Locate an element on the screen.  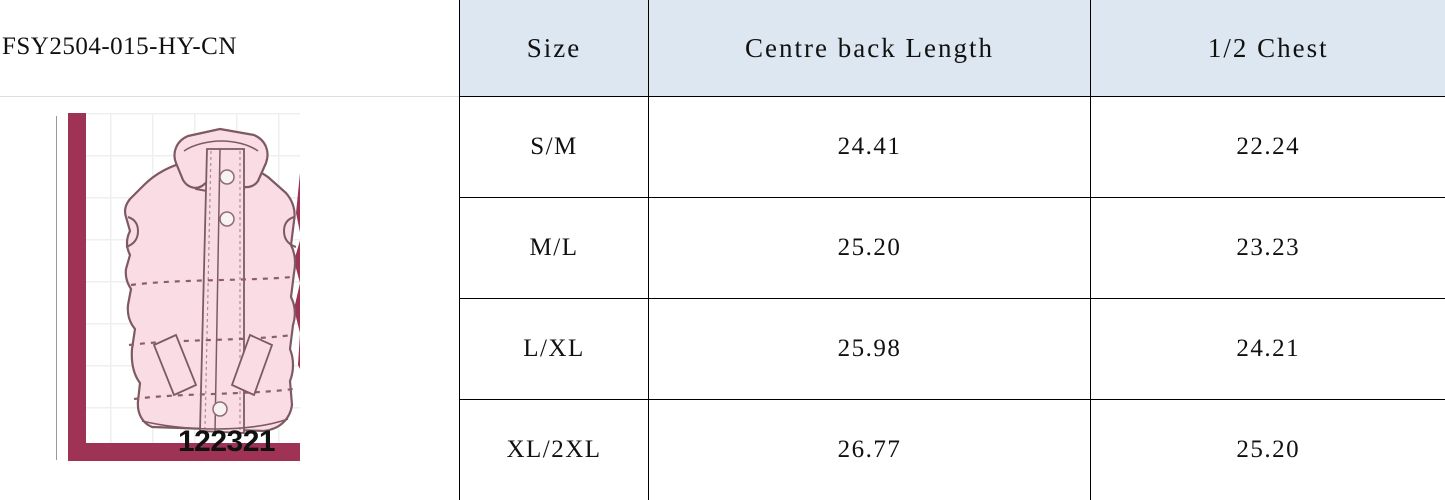
table-row: L/XL 25.98 24.21 is located at coordinates (952, 349).